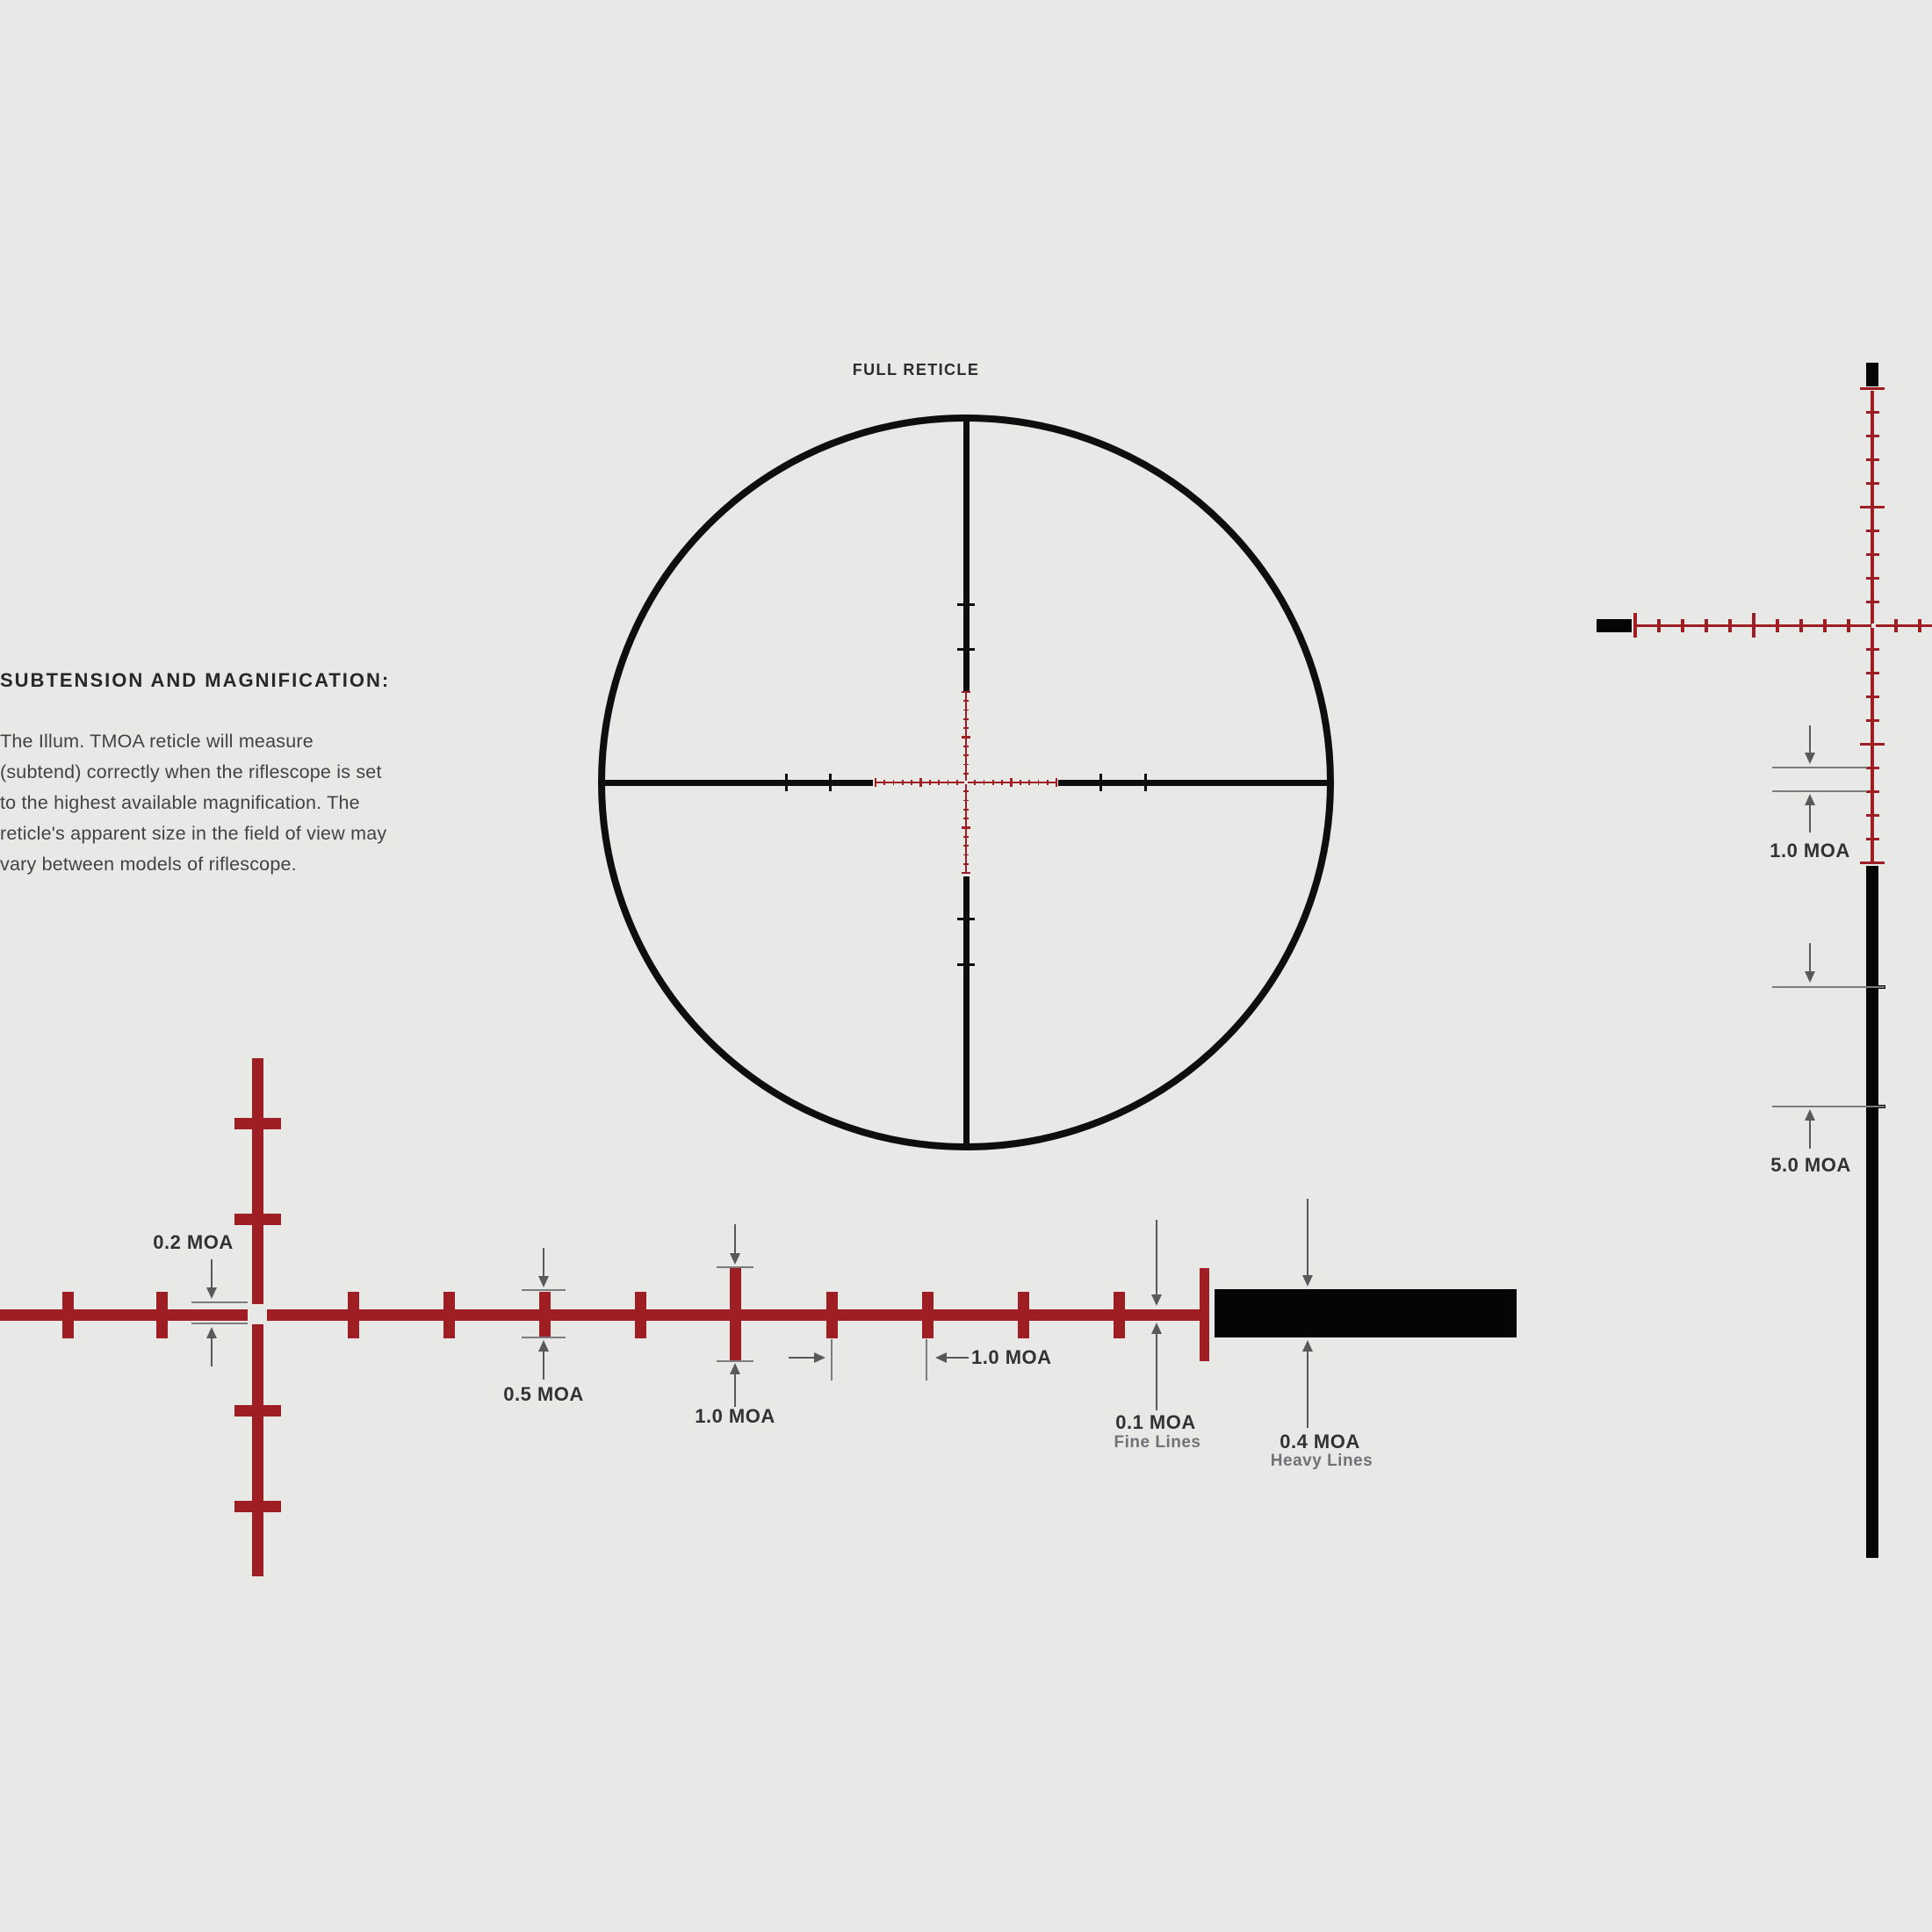 Image resolution: width=1932 pixels, height=1932 pixels. I want to click on scale-heavy-top-square, so click(1872, 374).